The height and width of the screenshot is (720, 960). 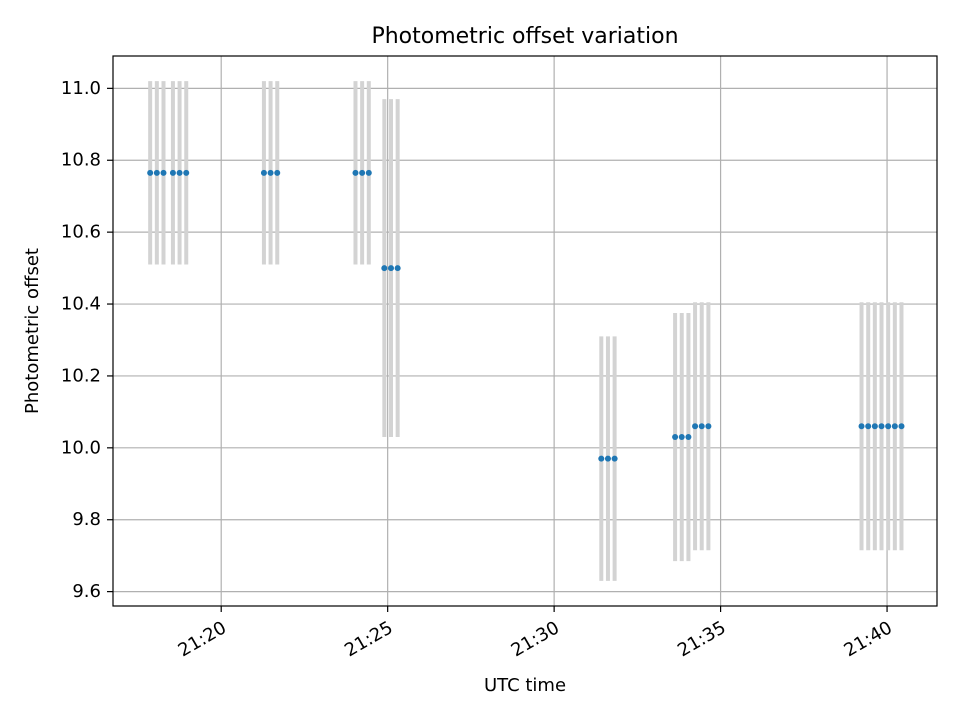 I want to click on x-axis-title: UTC time, so click(x=525, y=685).